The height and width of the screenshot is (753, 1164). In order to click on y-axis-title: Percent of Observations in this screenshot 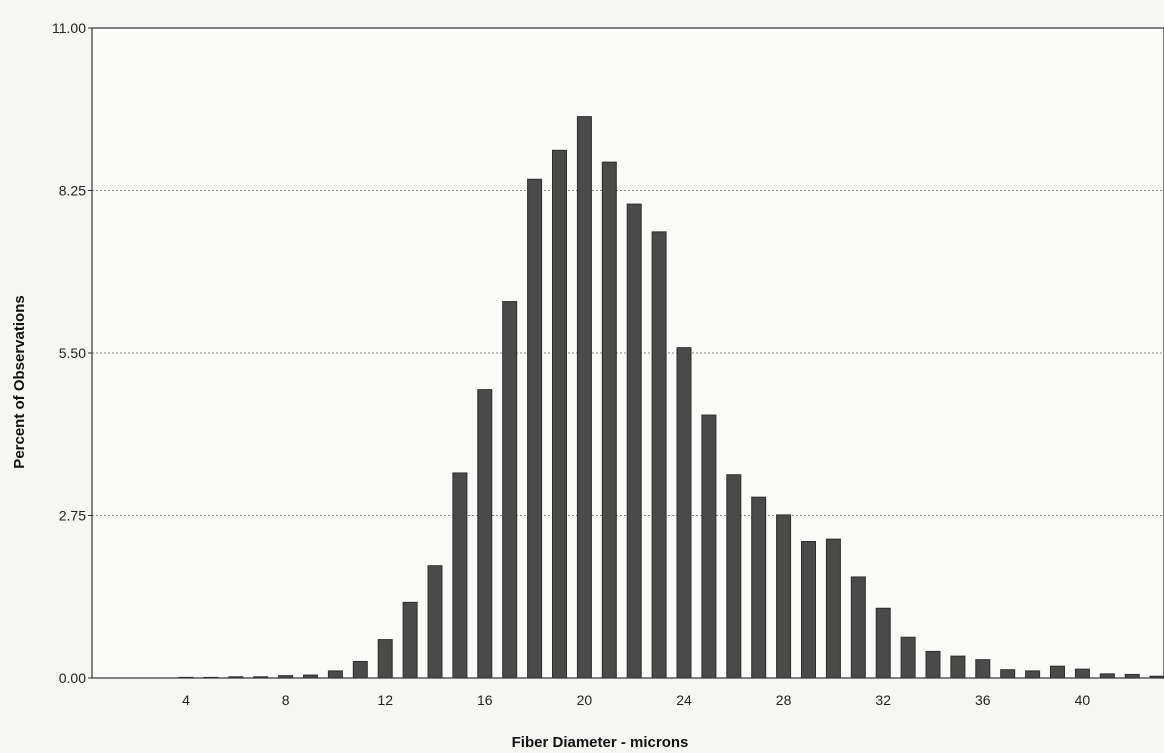, I will do `click(19, 381)`.